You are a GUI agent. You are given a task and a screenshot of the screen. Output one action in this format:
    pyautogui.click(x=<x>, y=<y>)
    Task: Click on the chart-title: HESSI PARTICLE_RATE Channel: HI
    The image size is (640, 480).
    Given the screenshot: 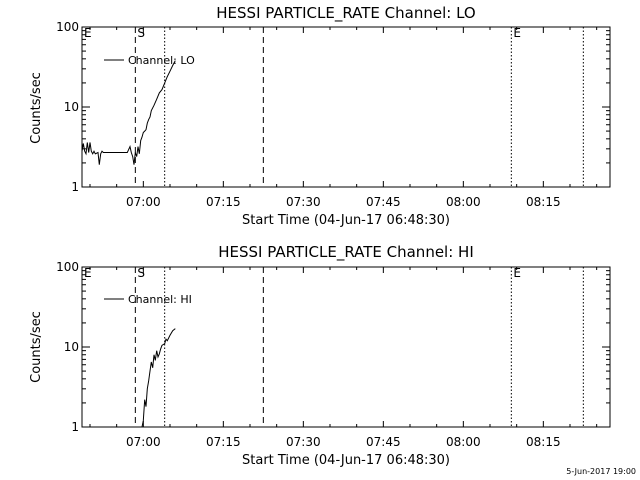 What is the action you would take?
    pyautogui.click(x=346, y=252)
    